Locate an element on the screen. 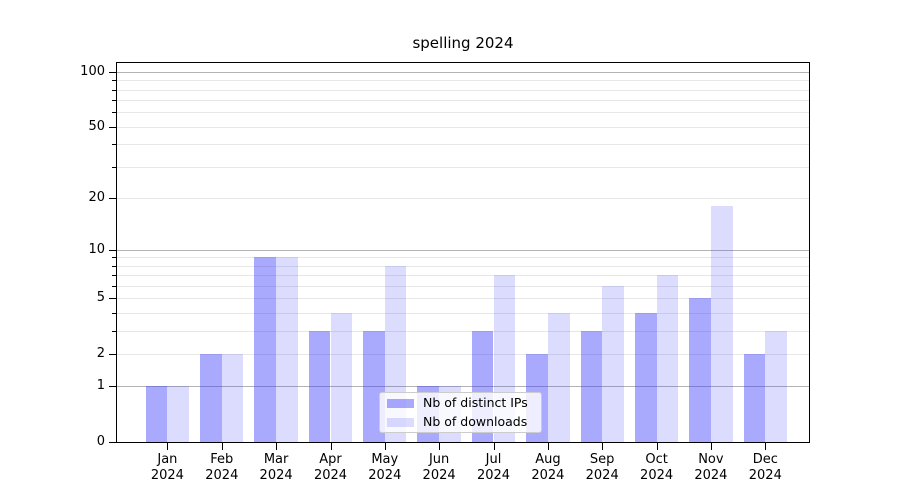 The image size is (900, 500). x-tick-label-sep: Sep 2024 is located at coordinates (602, 468).